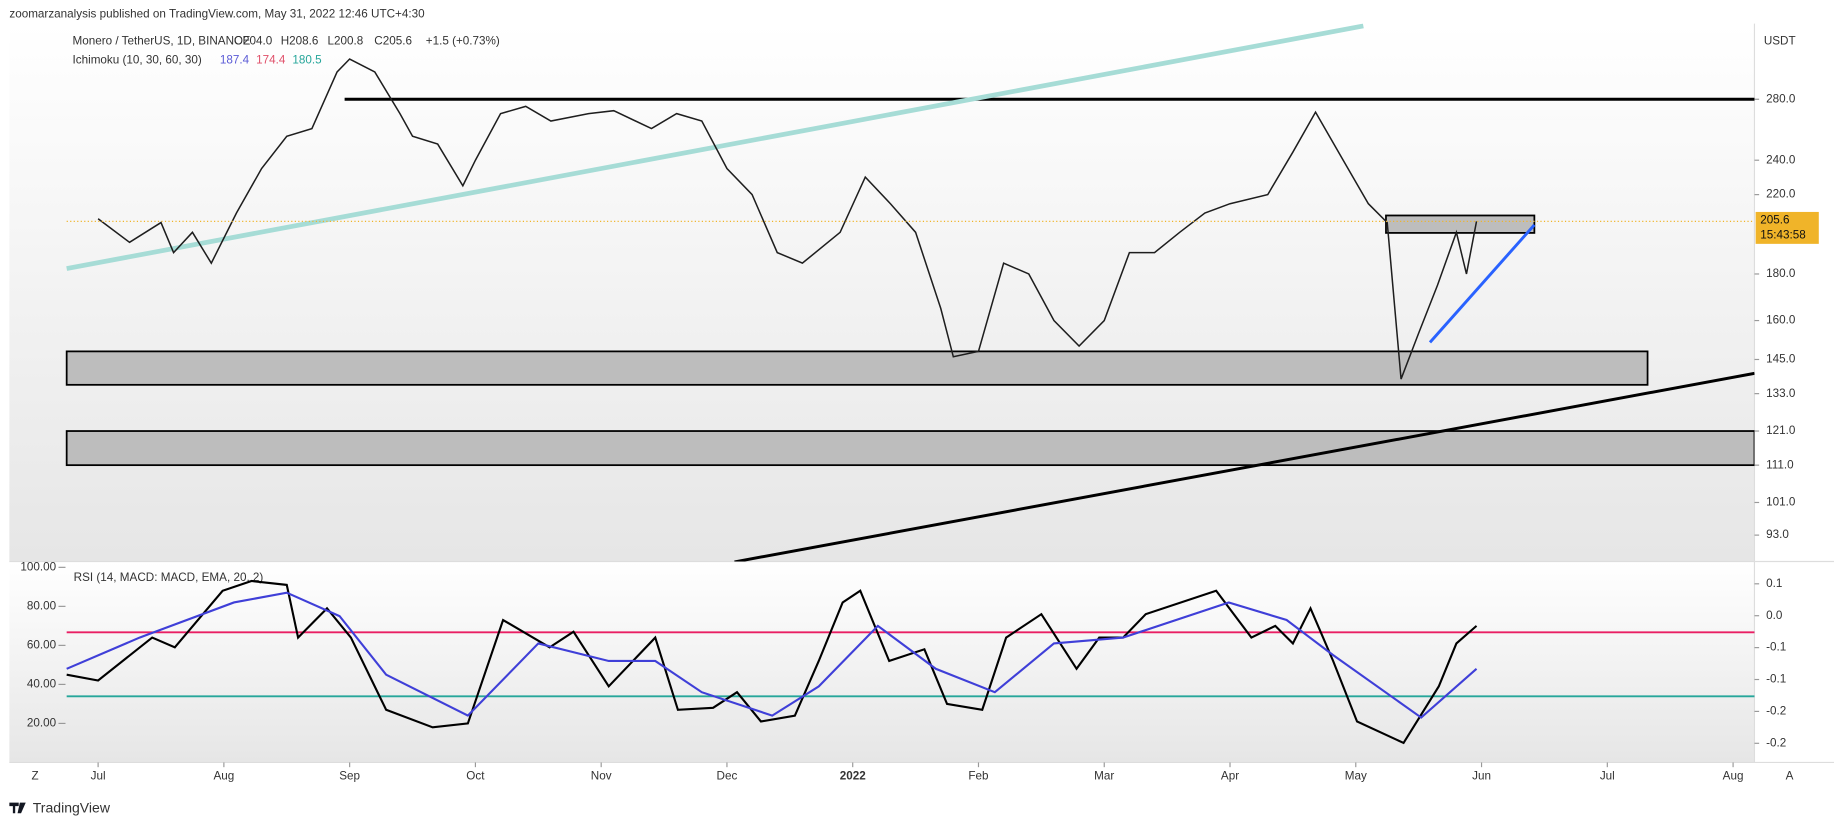  What do you see at coordinates (1781, 430) in the screenshot?
I see `y-tick-label: 121.0` at bounding box center [1781, 430].